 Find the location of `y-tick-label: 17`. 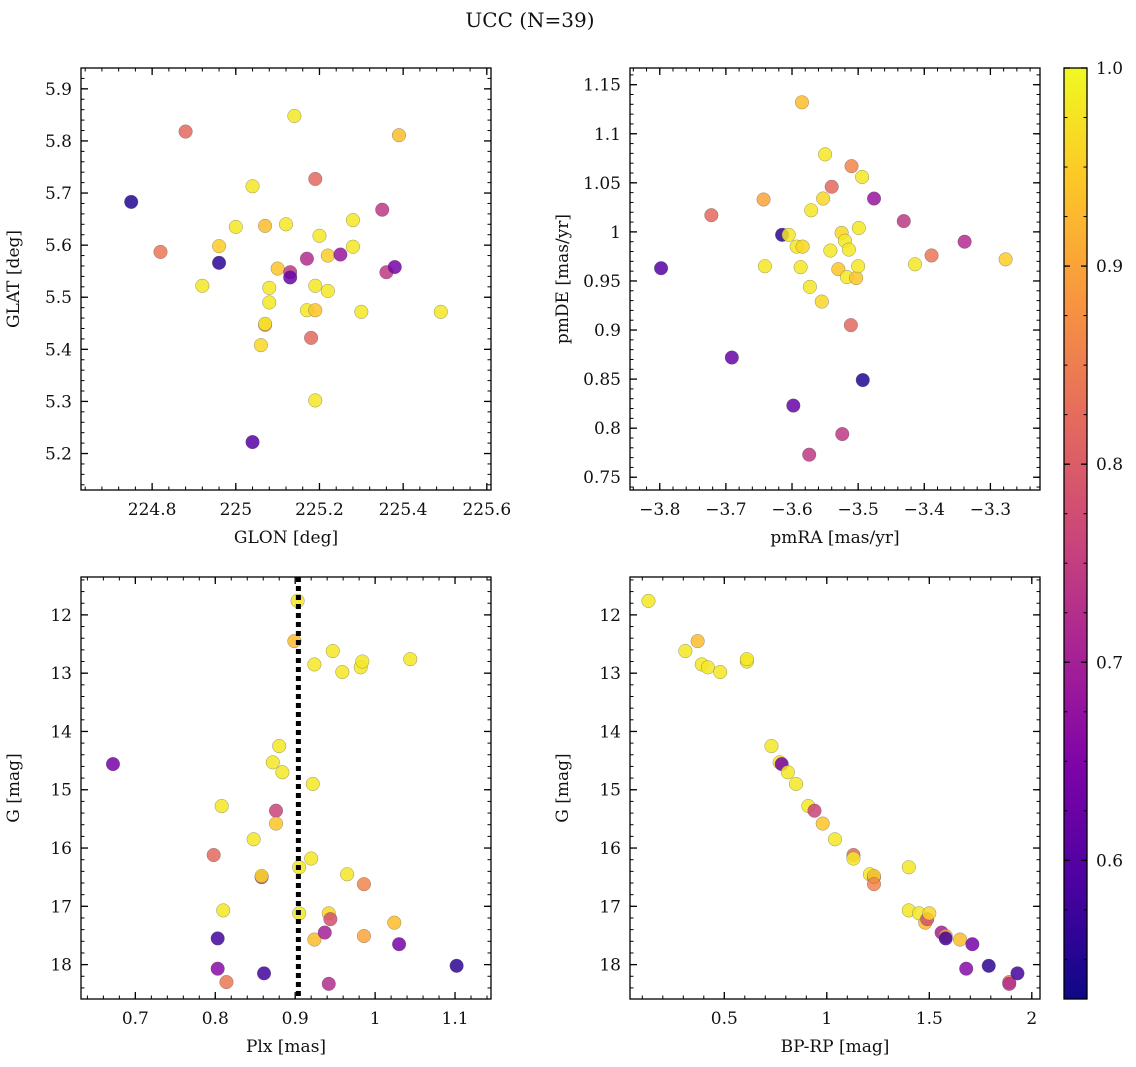

y-tick-label: 17 is located at coordinates (61, 907).